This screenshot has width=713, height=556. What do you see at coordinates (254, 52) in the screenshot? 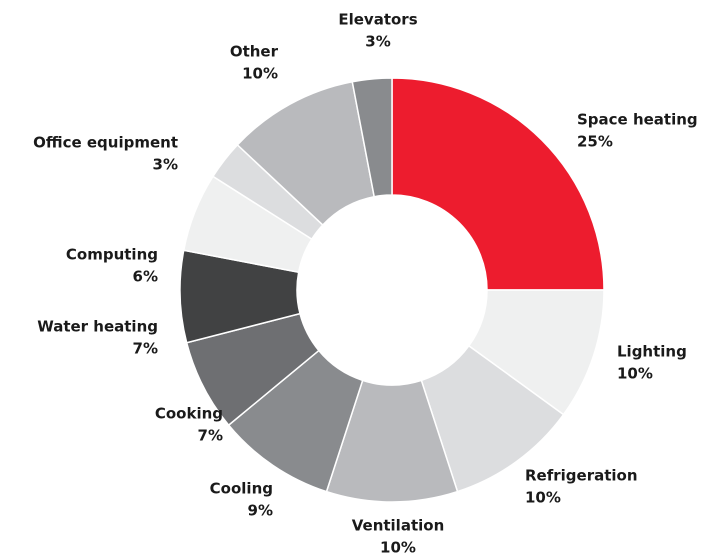
I see `slice-label: Other` at bounding box center [254, 52].